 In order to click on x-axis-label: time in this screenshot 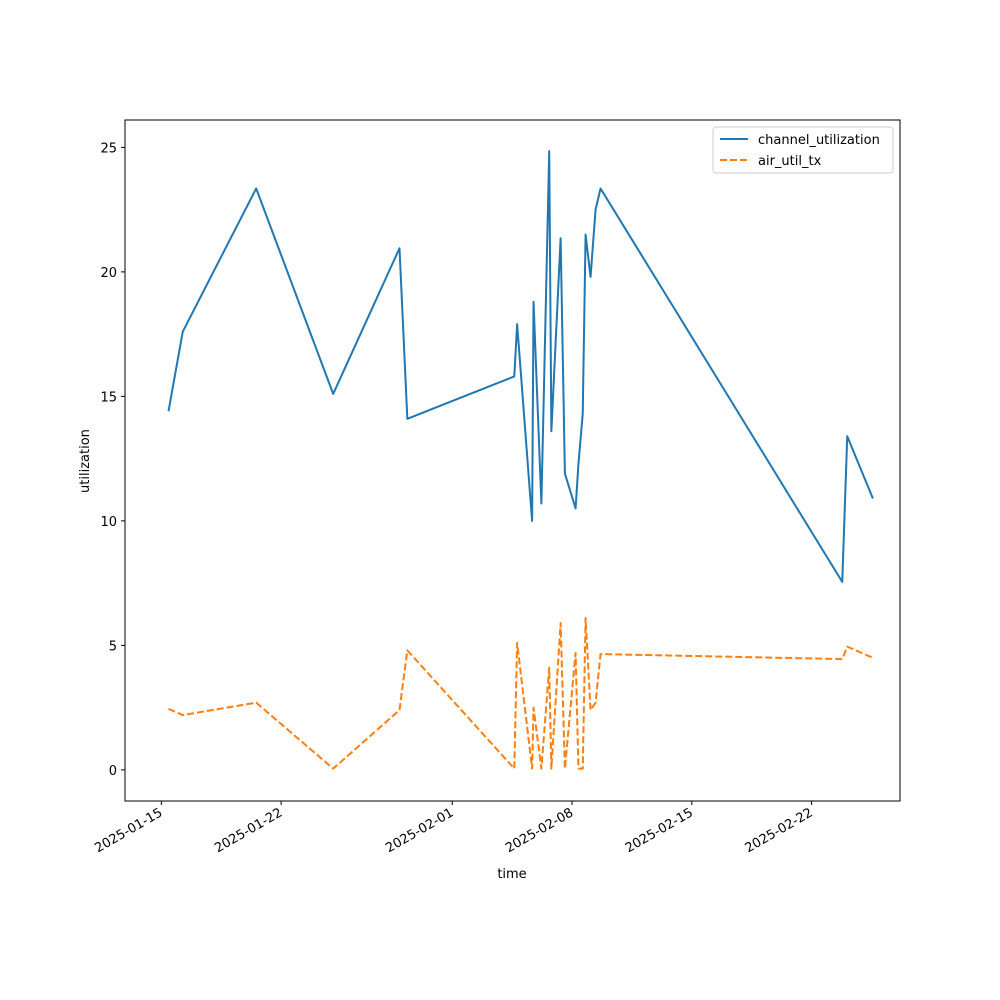, I will do `click(511, 874)`.